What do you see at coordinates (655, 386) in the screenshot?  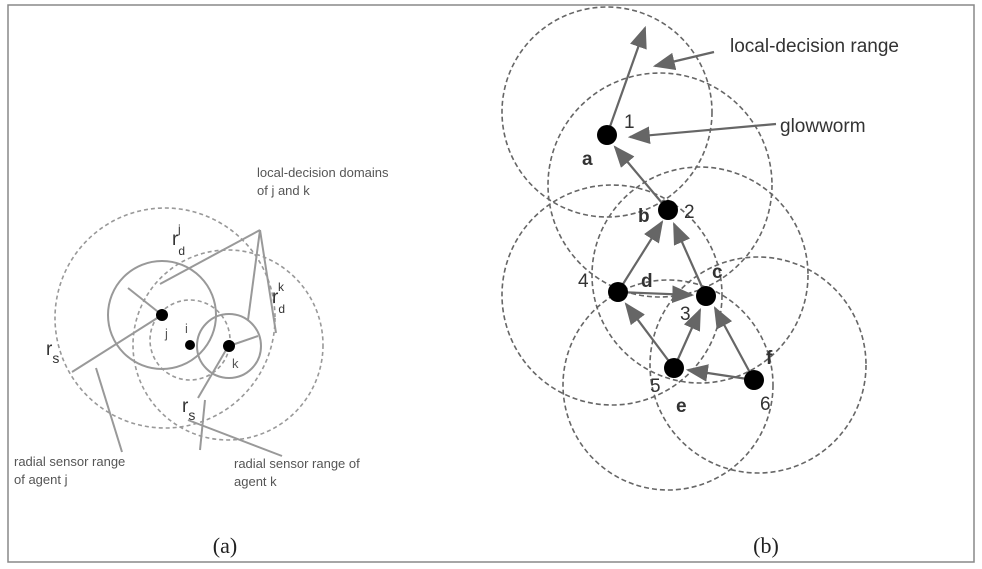 I see `node-number: 5` at bounding box center [655, 386].